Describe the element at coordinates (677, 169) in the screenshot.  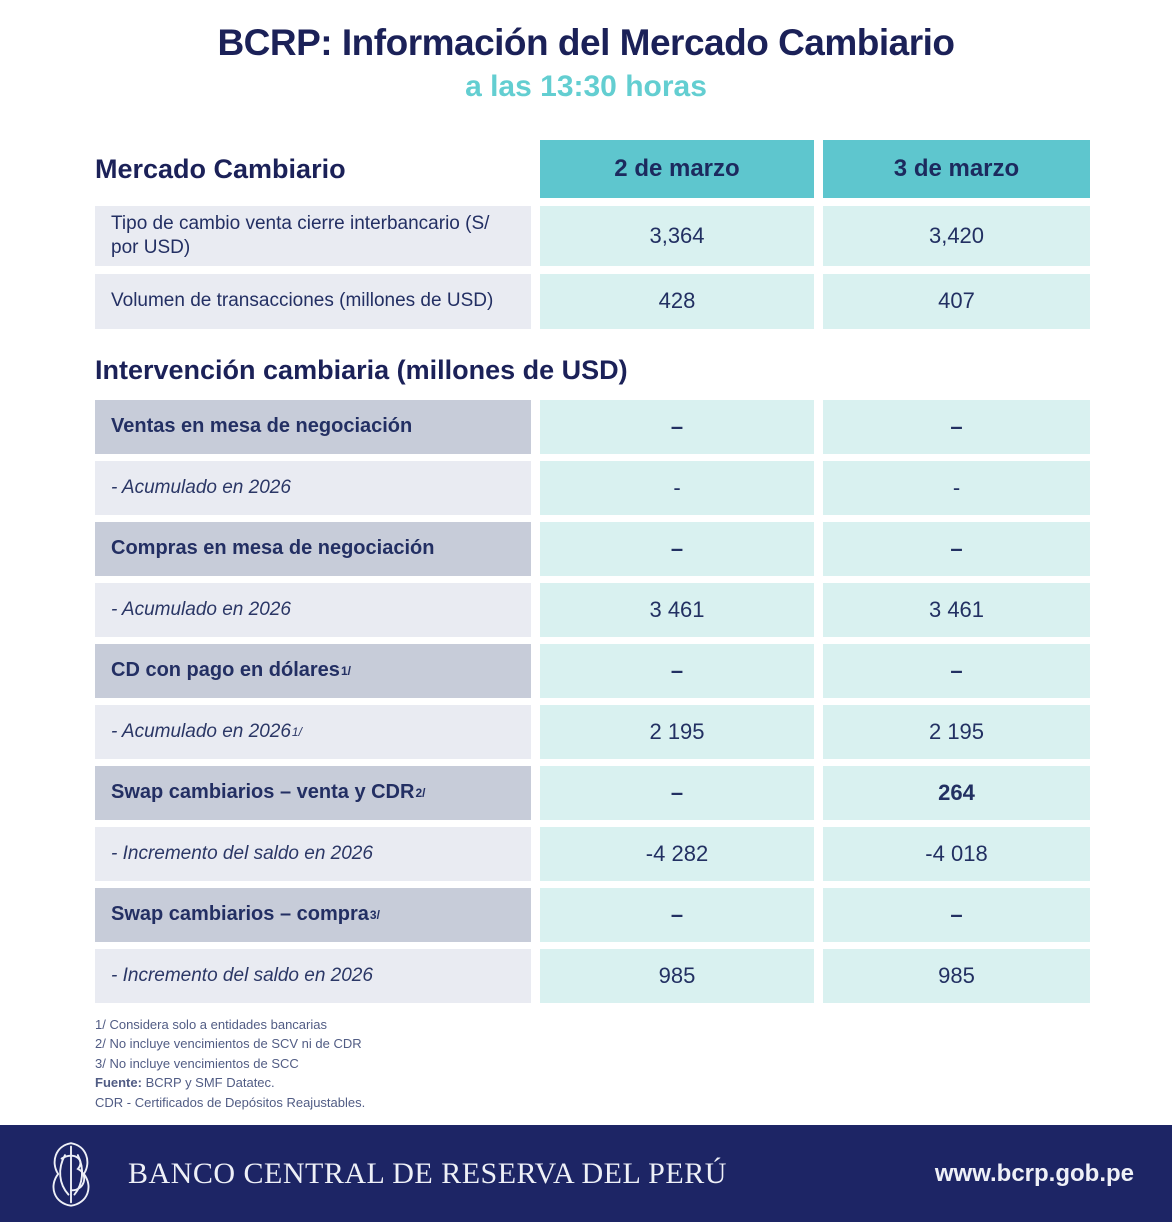
I see `column-header-march-2: 2 de marzo` at that location.